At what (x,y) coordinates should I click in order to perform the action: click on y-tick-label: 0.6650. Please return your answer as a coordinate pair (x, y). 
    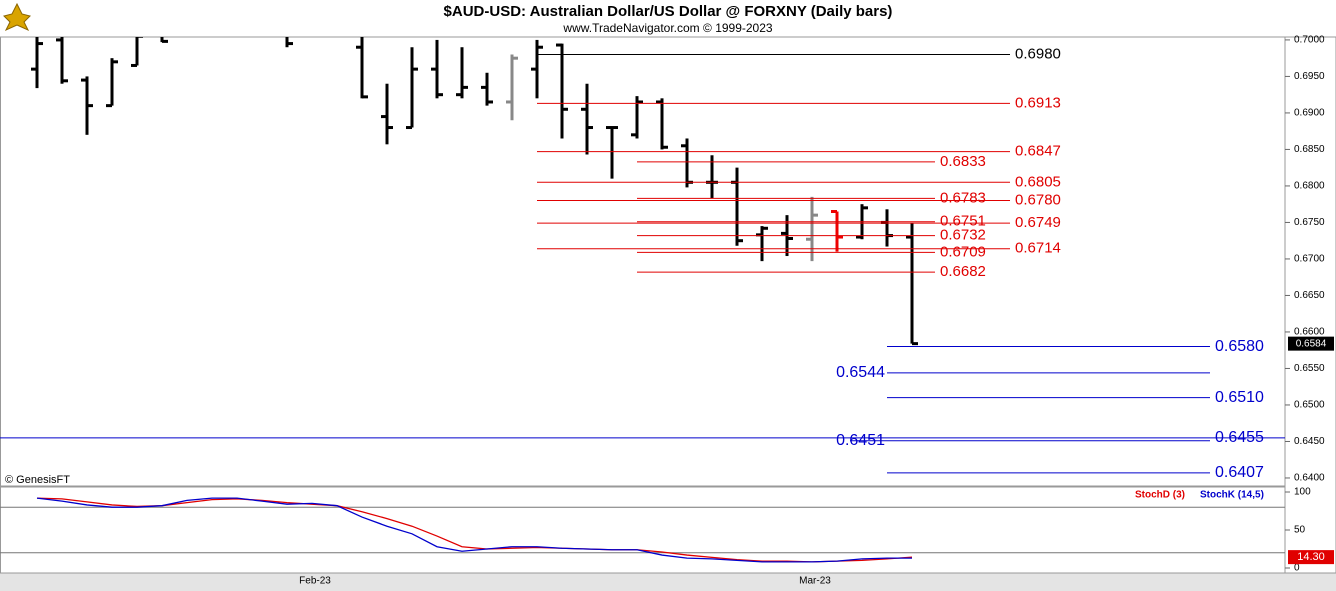
    Looking at the image, I should click on (1309, 295).